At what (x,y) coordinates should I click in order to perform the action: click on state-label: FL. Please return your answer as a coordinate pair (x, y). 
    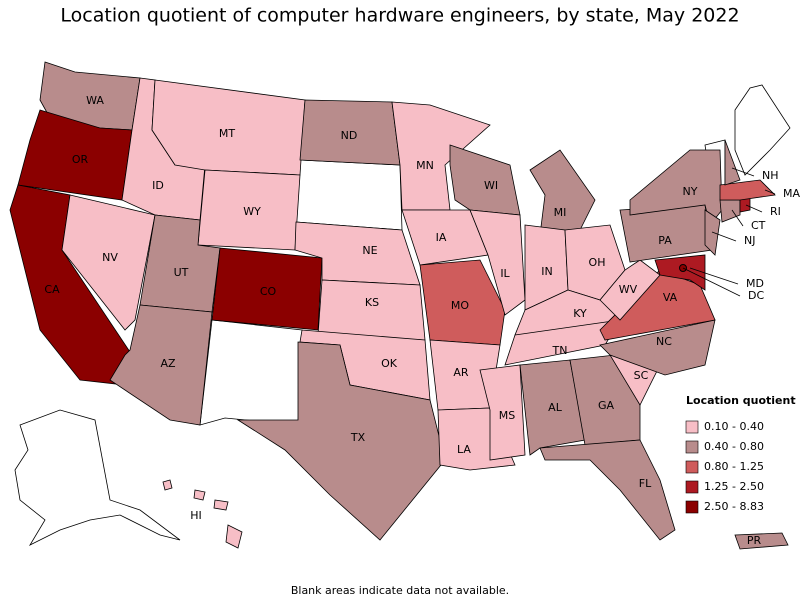
    Looking at the image, I should click on (645, 483).